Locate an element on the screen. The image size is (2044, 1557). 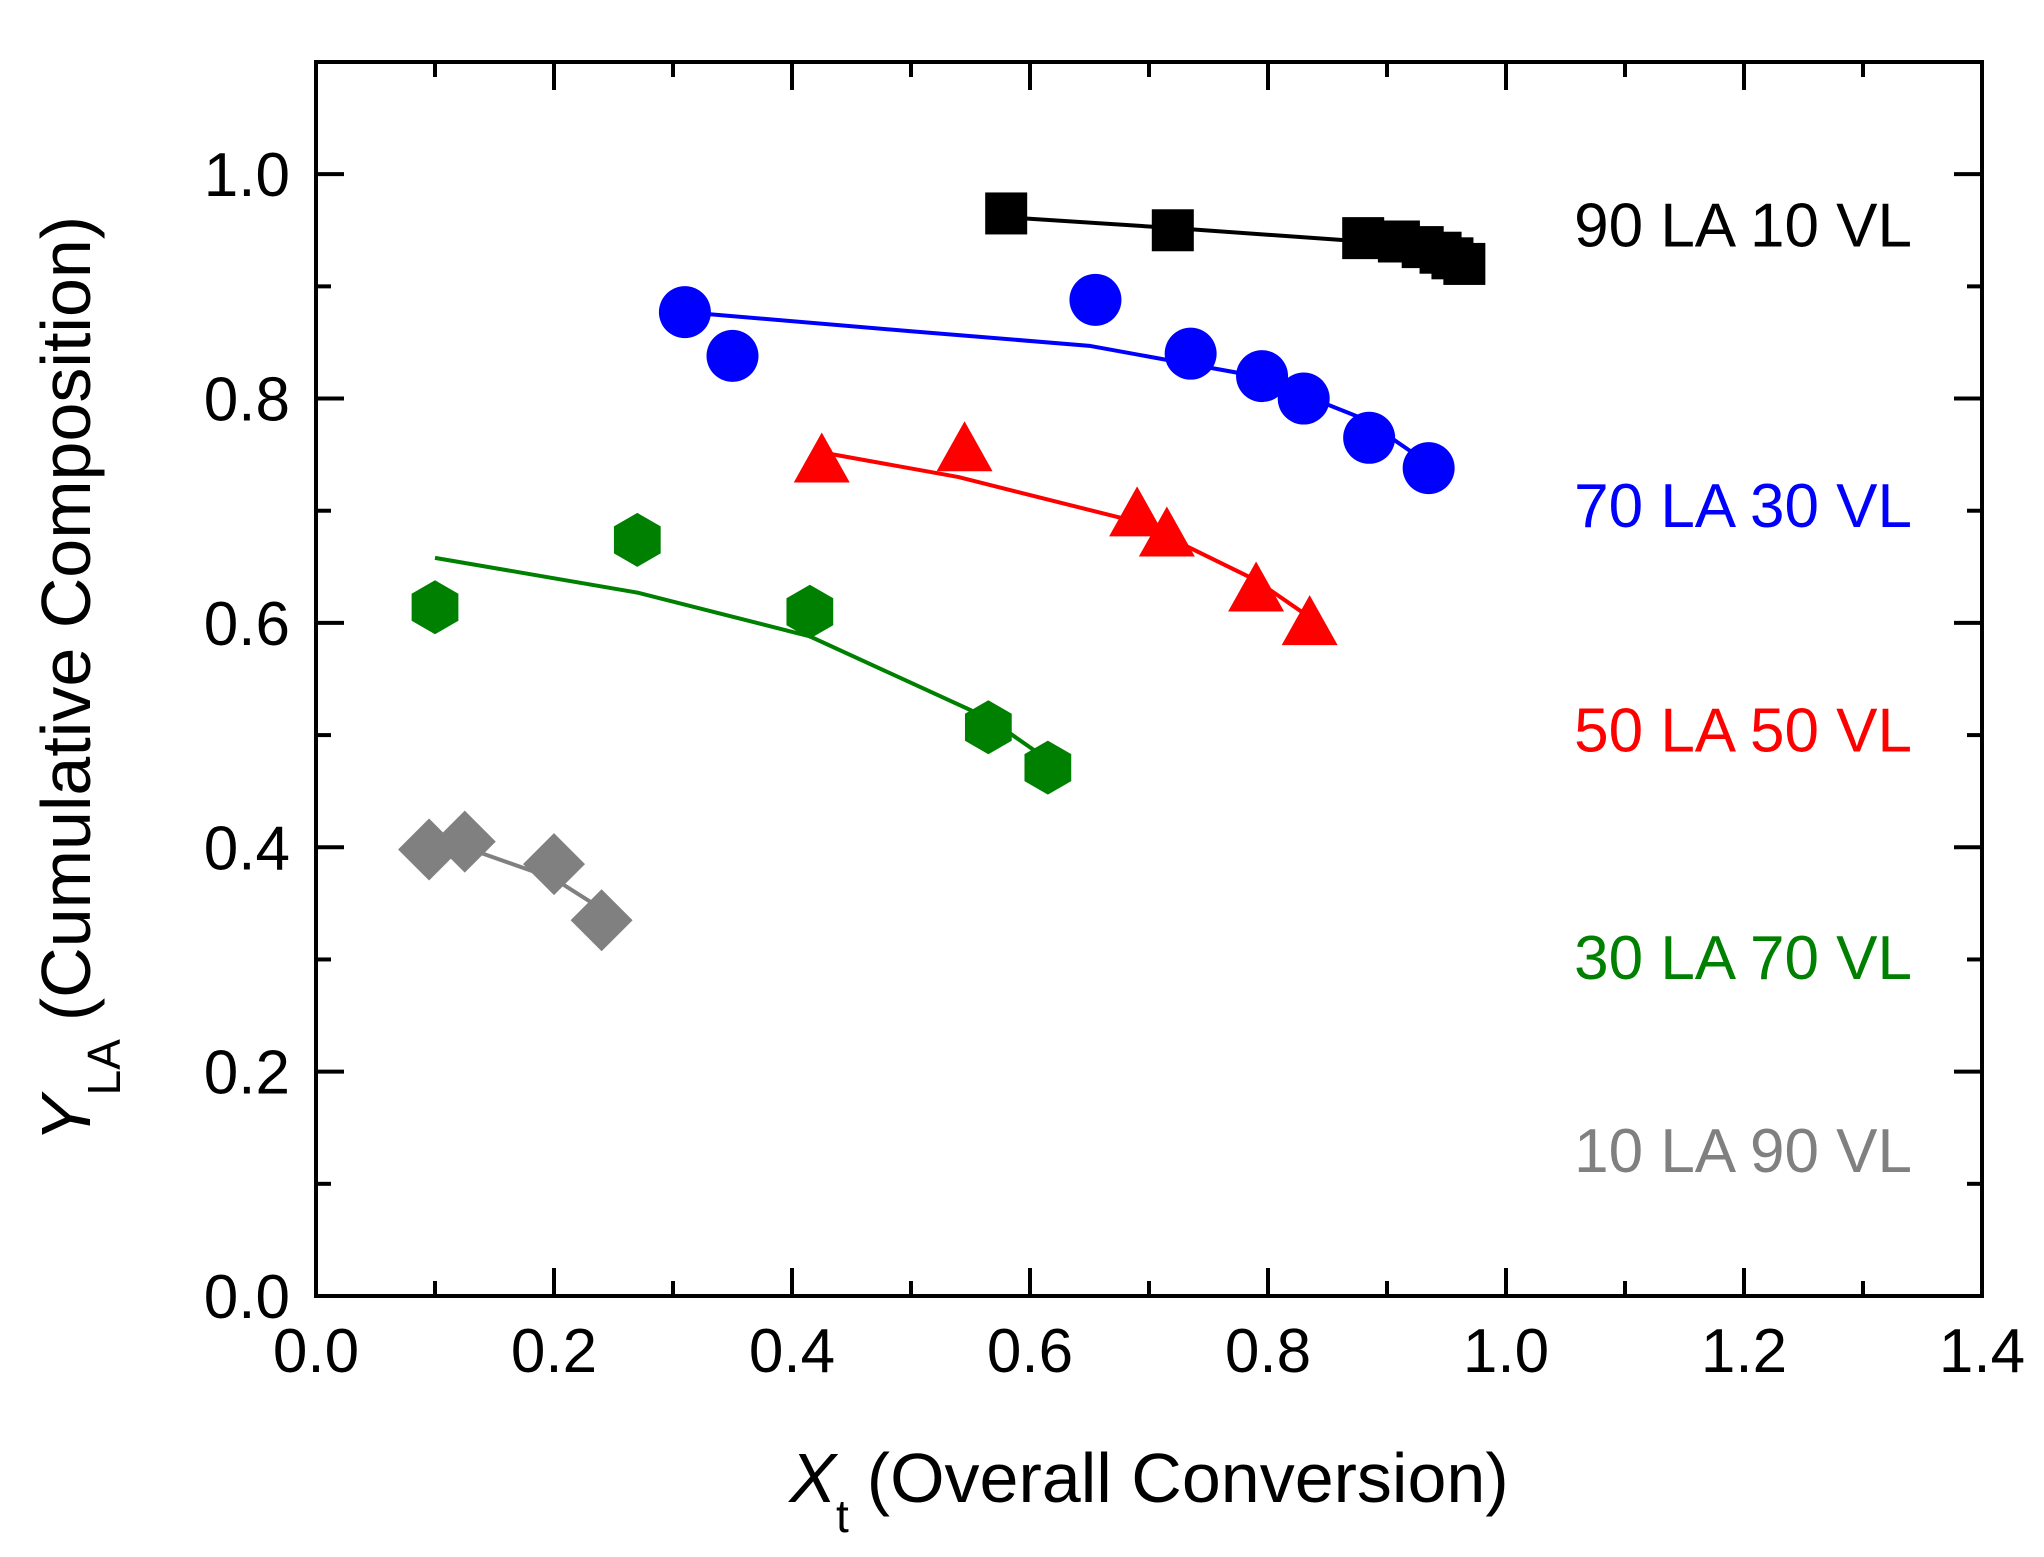
y-tick-label: 0.6 is located at coordinates (247, 624).